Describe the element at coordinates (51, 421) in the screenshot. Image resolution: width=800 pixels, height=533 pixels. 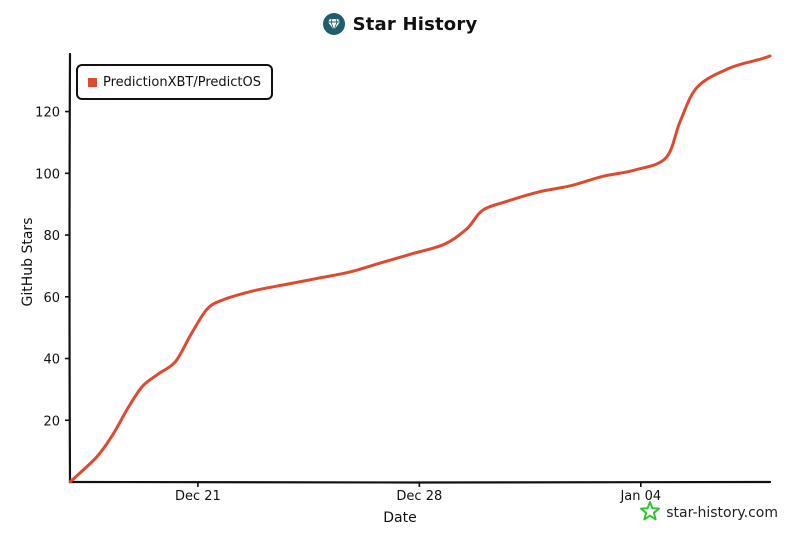
I see `y-tick-label: 20` at that location.